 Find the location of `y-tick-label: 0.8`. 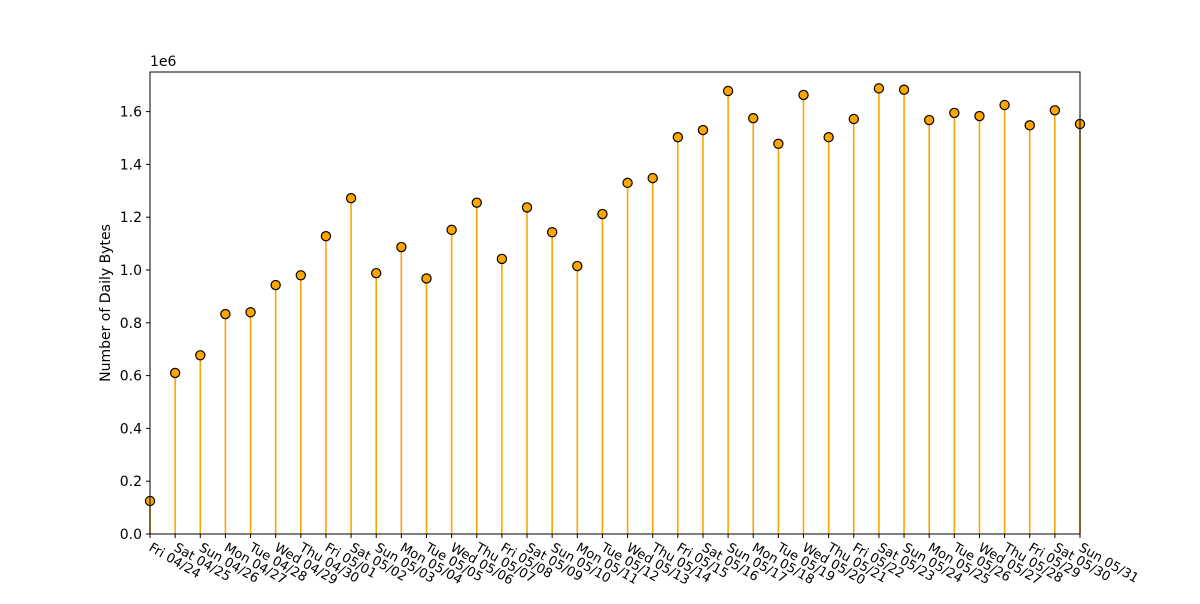

y-tick-label: 0.8 is located at coordinates (131, 324).